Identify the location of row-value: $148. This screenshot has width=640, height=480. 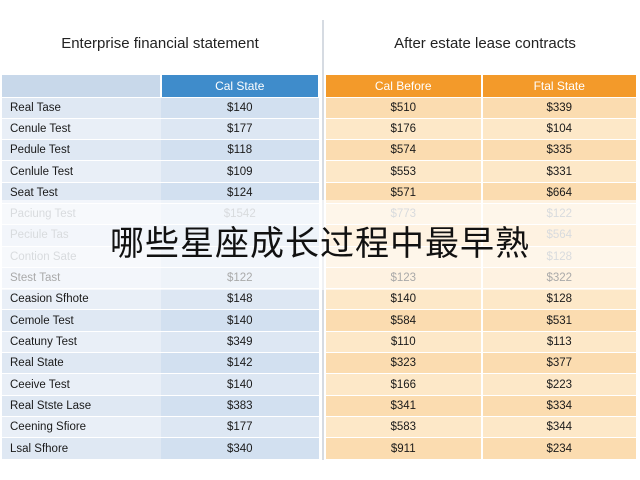
(240, 299).